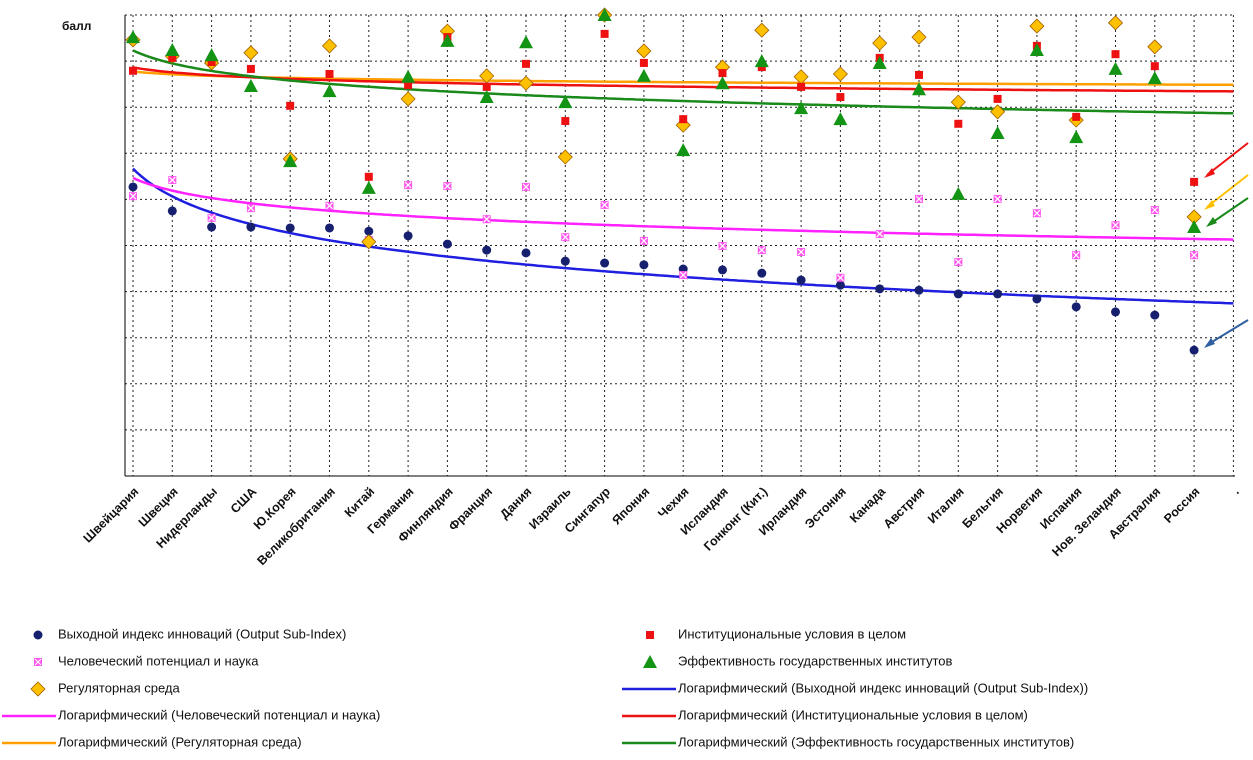 This screenshot has height=760, width=1253. Describe the element at coordinates (1226, 245) in the screenshot. I see `arrows` at that location.